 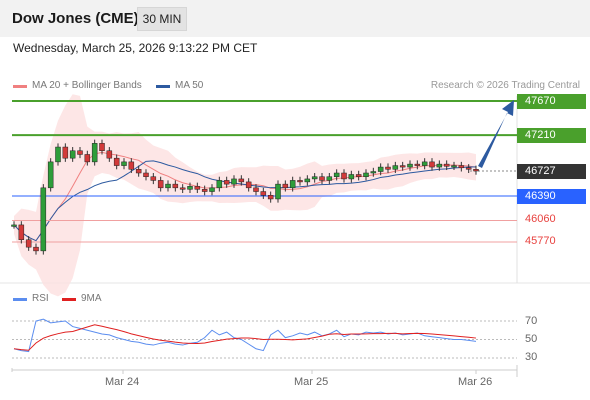 What do you see at coordinates (311, 382) in the screenshot?
I see `x-label-mar25: Mar 25` at bounding box center [311, 382].